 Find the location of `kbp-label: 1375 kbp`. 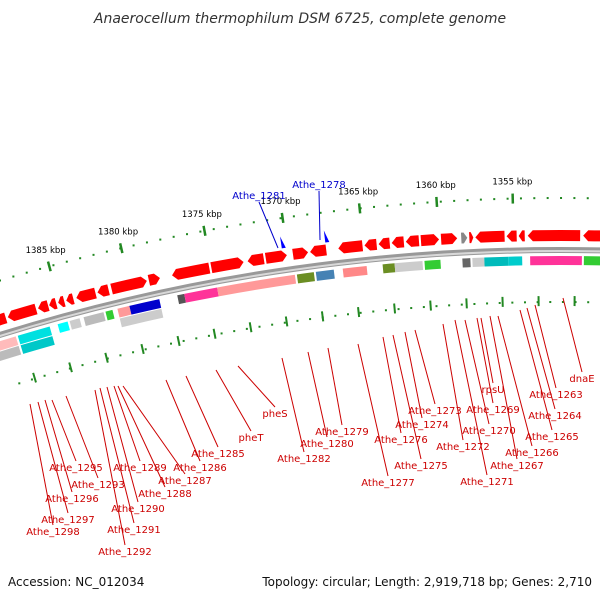

kbp-label: 1375 kbp is located at coordinates (202, 215).